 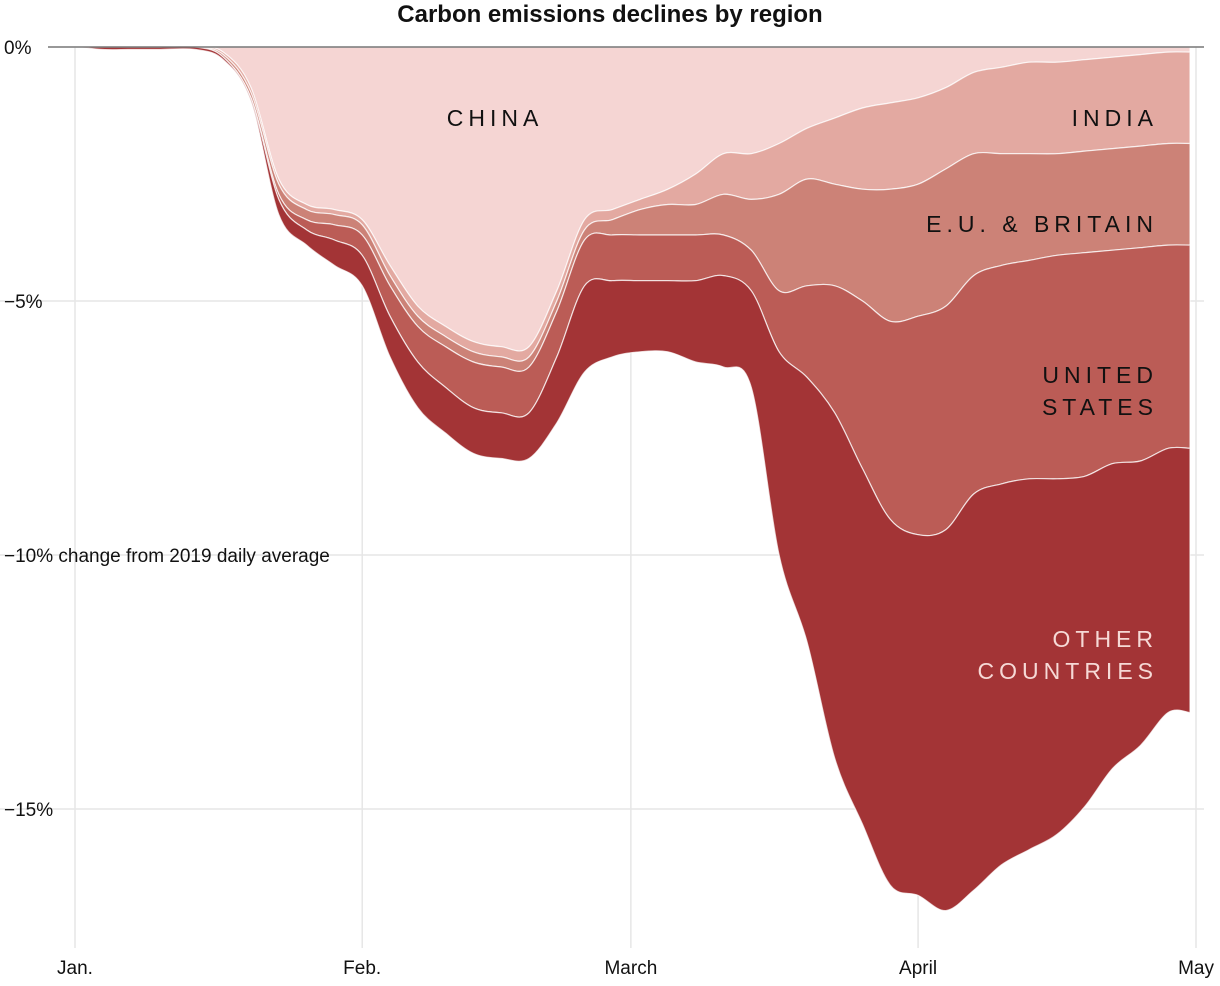 I want to click on x-tick-label: May, so click(x=1196, y=968).